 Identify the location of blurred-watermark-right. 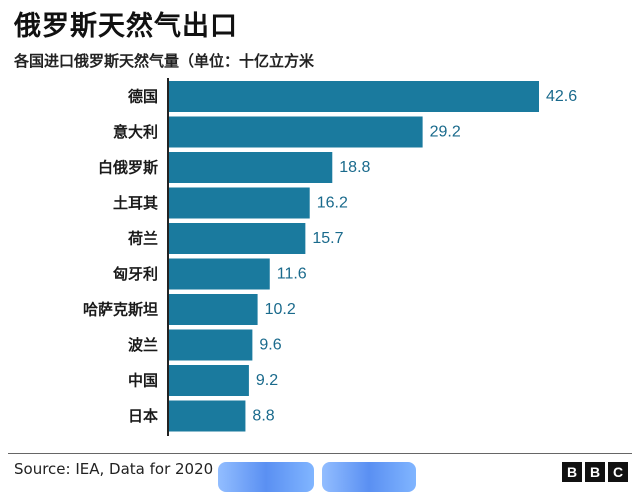
(369, 477).